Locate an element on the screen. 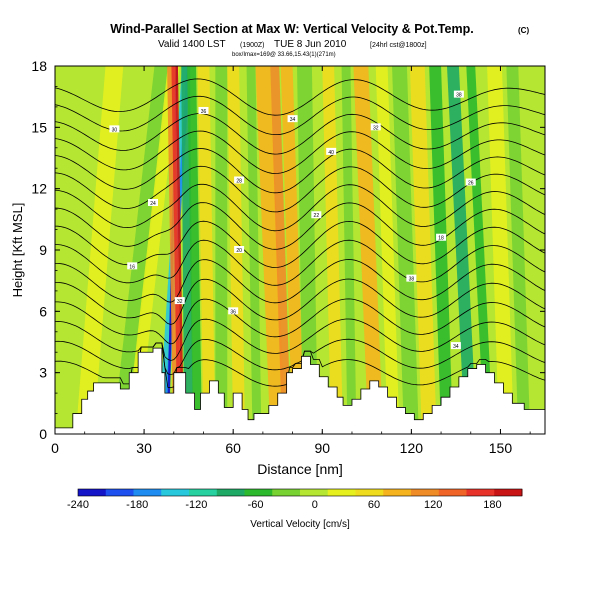  x-tick-label: 30 is located at coordinates (144, 448).